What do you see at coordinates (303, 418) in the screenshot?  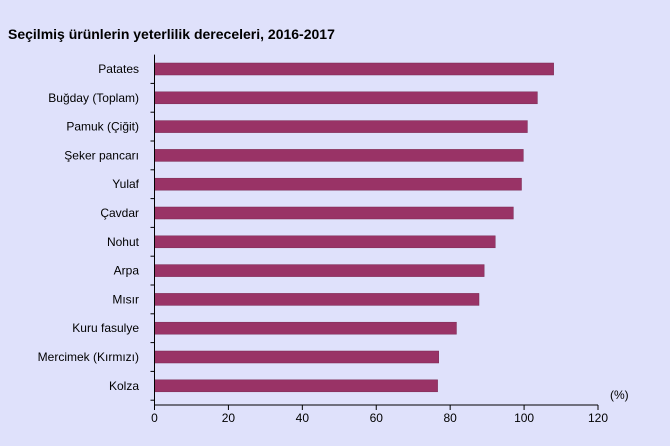 I see `x-tick-label: 40` at bounding box center [303, 418].